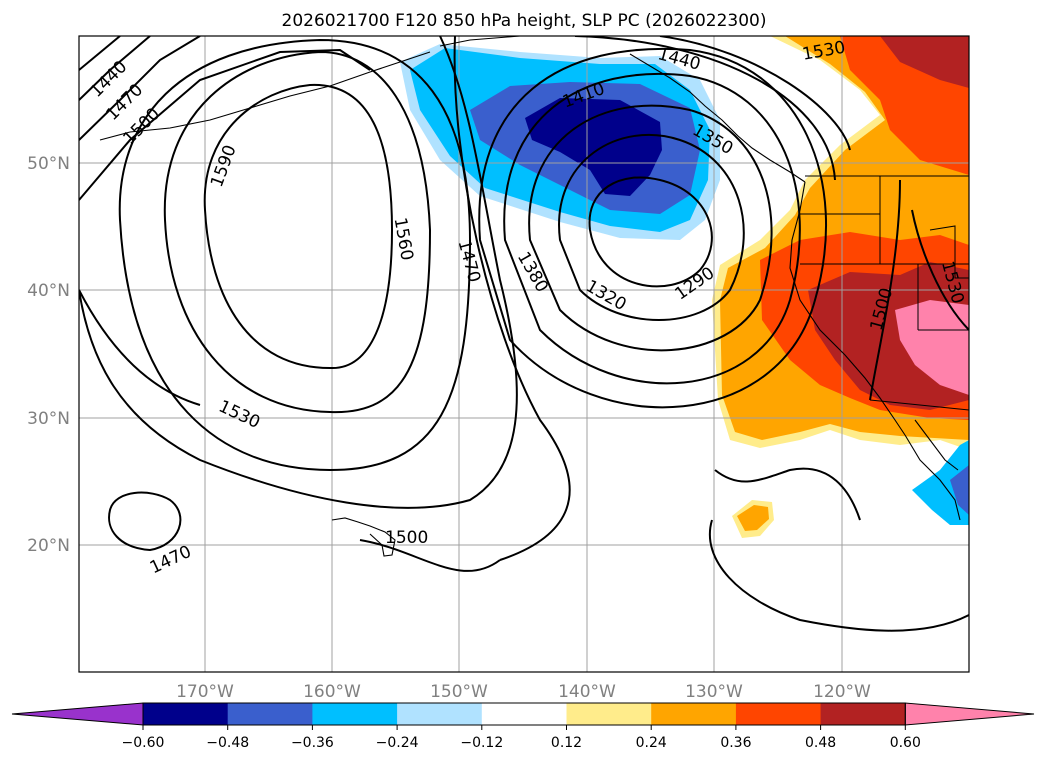  I want to click on lon-label: 130°W, so click(714, 692).